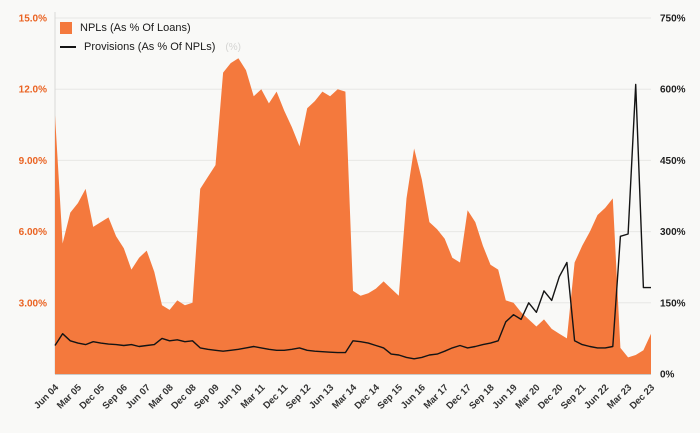 Image resolution: width=700 pixels, height=433 pixels. I want to click on svg-text: 3.00%, so click(33, 303).